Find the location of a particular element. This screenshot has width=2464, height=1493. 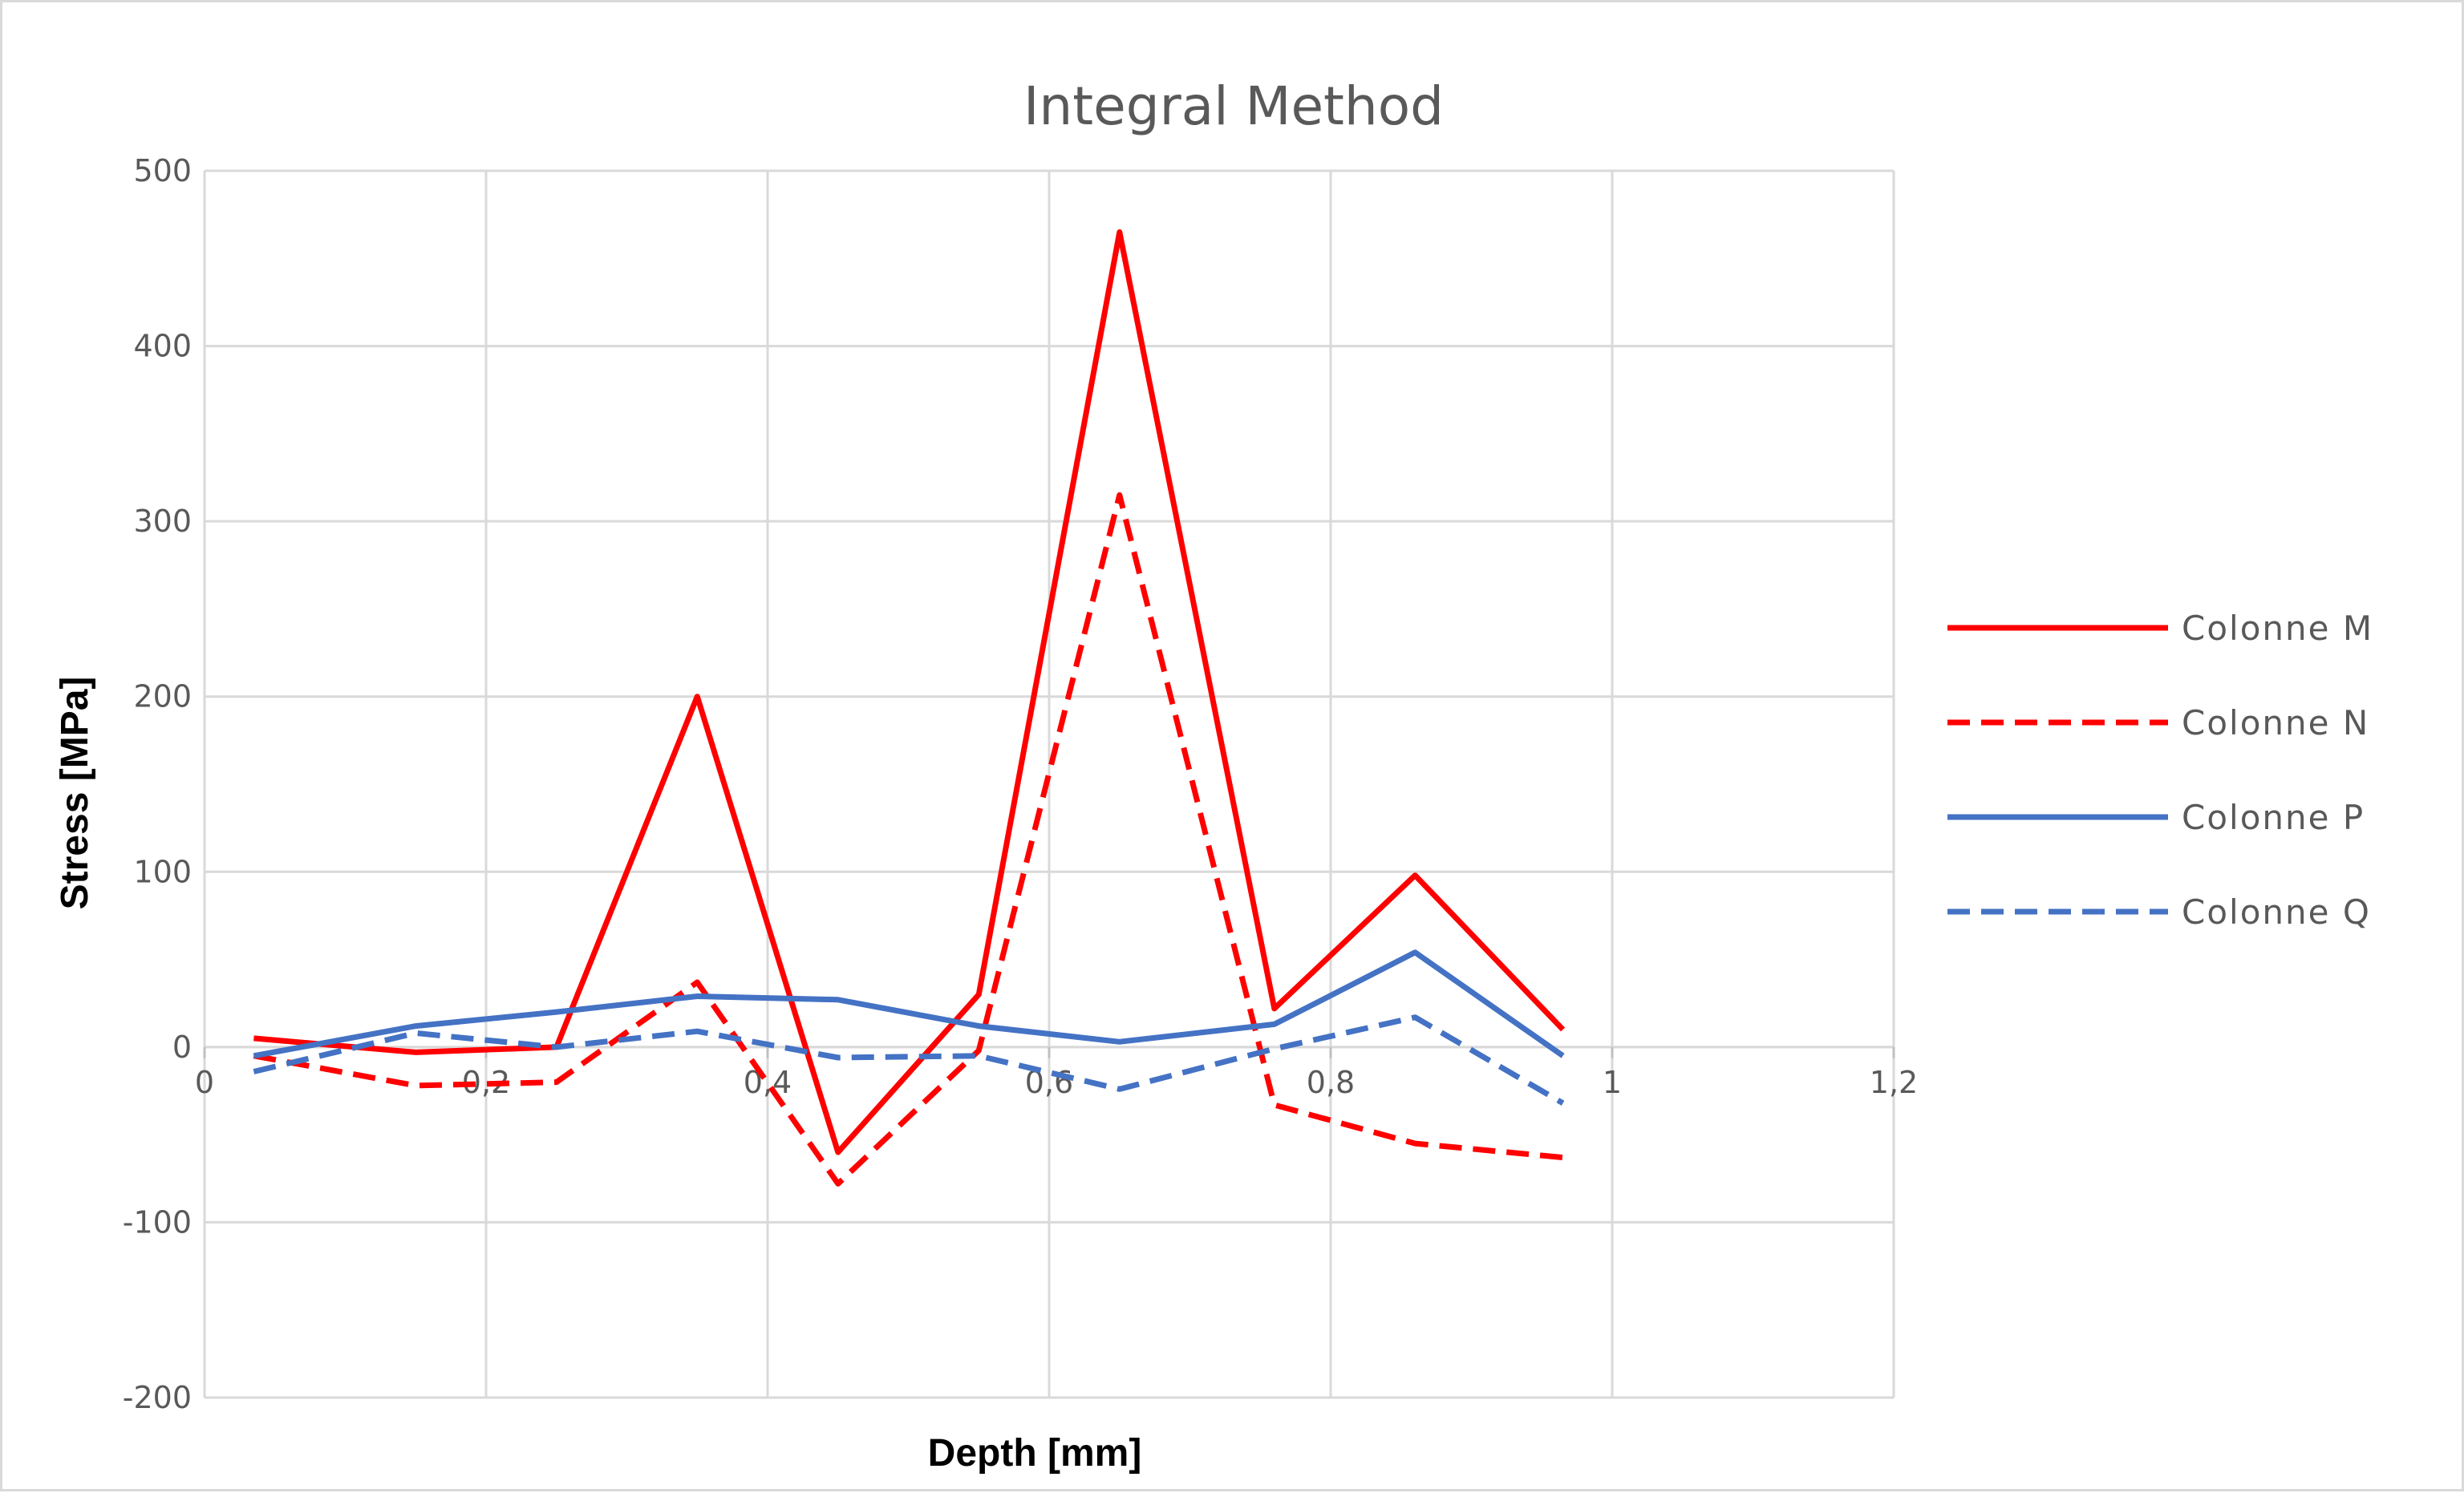

y-tick-label: 500 is located at coordinates (163, 170).